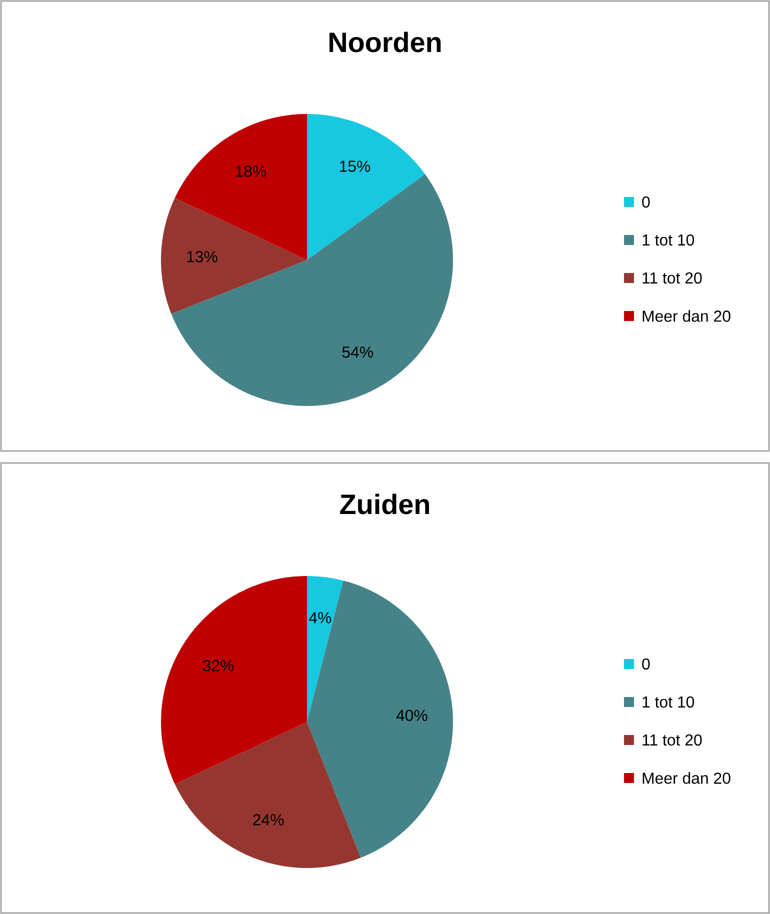 The width and height of the screenshot is (770, 914). I want to click on data-label: 54%, so click(358, 352).